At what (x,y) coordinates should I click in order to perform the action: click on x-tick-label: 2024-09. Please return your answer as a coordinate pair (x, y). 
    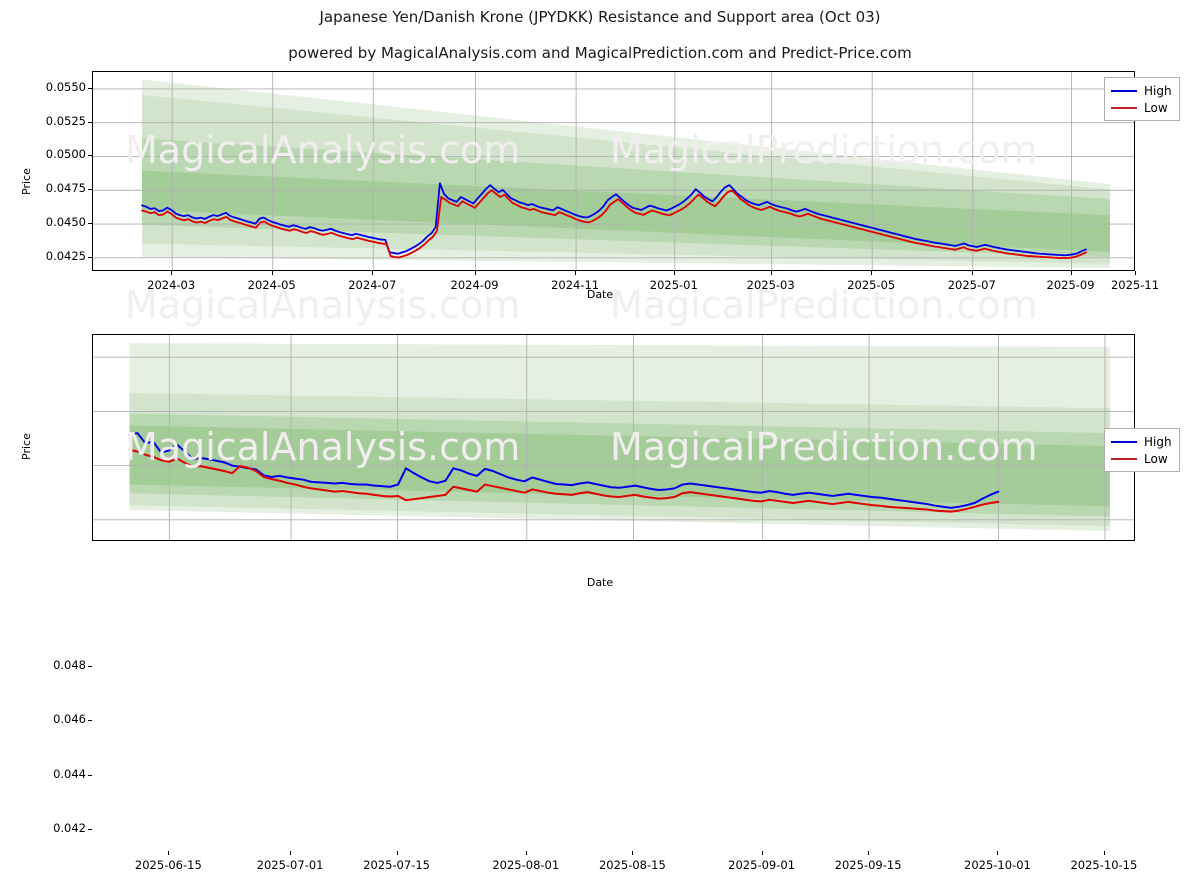
    Looking at the image, I should click on (474, 285).